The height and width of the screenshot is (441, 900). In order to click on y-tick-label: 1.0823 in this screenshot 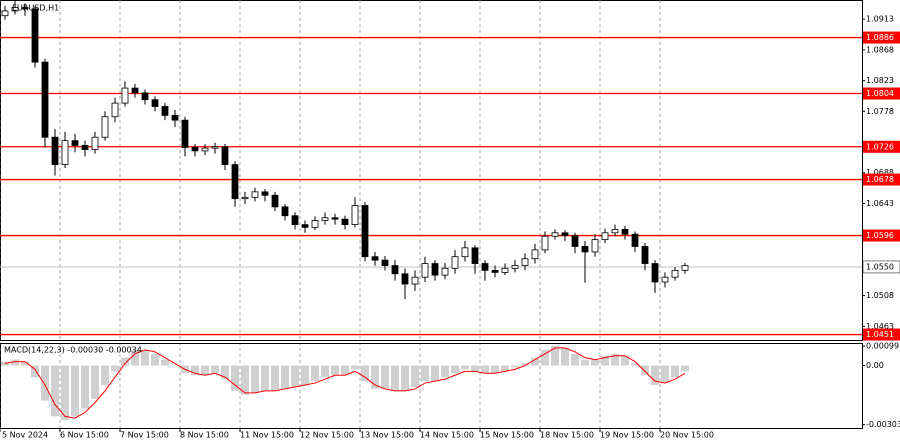, I will do `click(880, 80)`.